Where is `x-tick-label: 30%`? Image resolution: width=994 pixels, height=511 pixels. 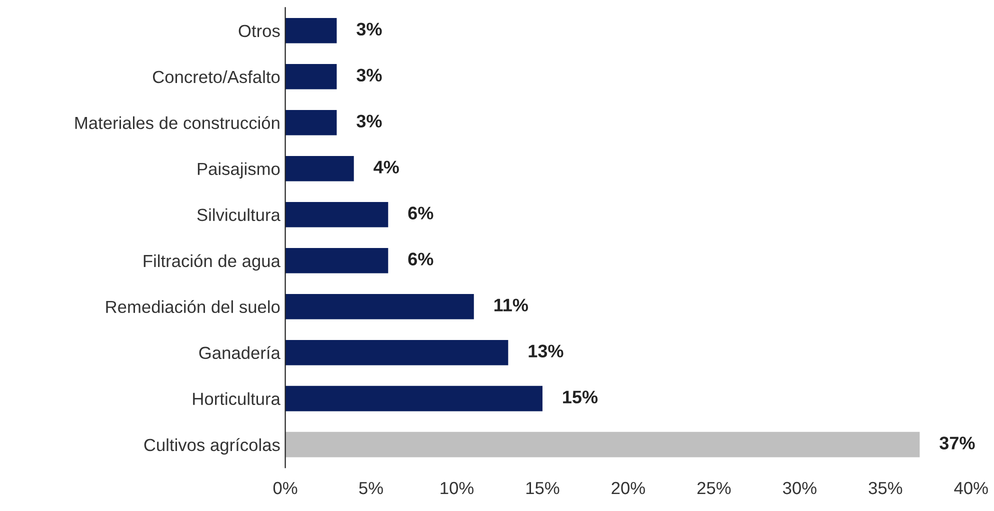 x-tick-label: 30% is located at coordinates (799, 488).